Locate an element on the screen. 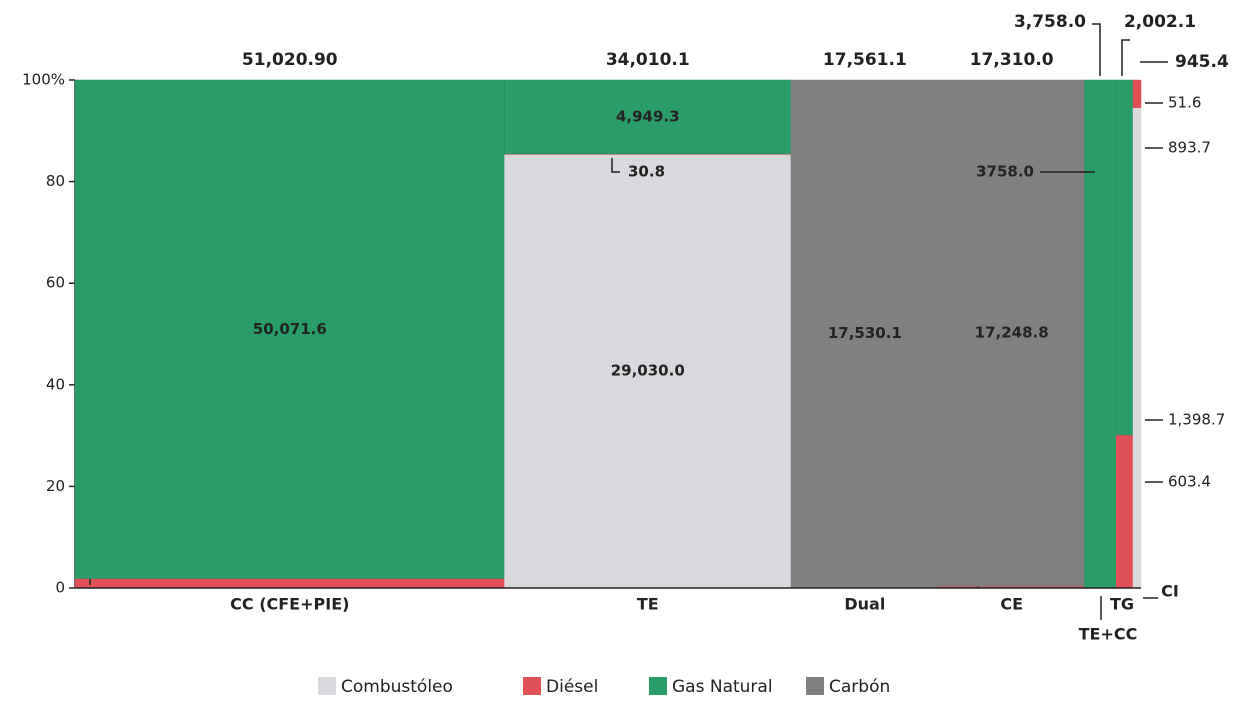 The width and height of the screenshot is (1238, 723). y-tick-label: 0 is located at coordinates (60, 588).